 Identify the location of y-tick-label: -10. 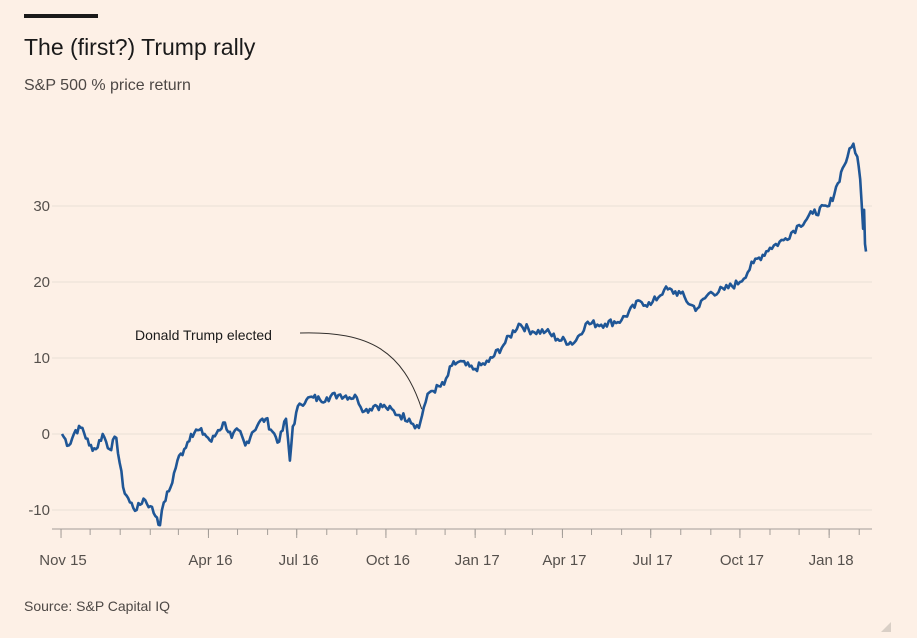
(39, 510).